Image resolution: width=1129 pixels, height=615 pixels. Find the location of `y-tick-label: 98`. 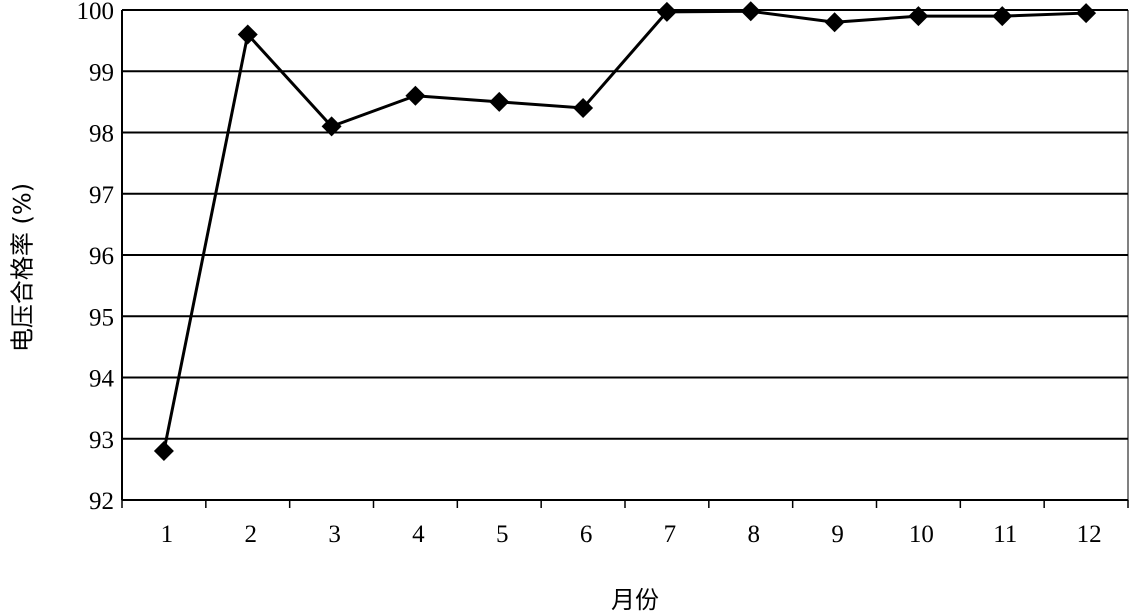

y-tick-label: 98 is located at coordinates (101, 134).